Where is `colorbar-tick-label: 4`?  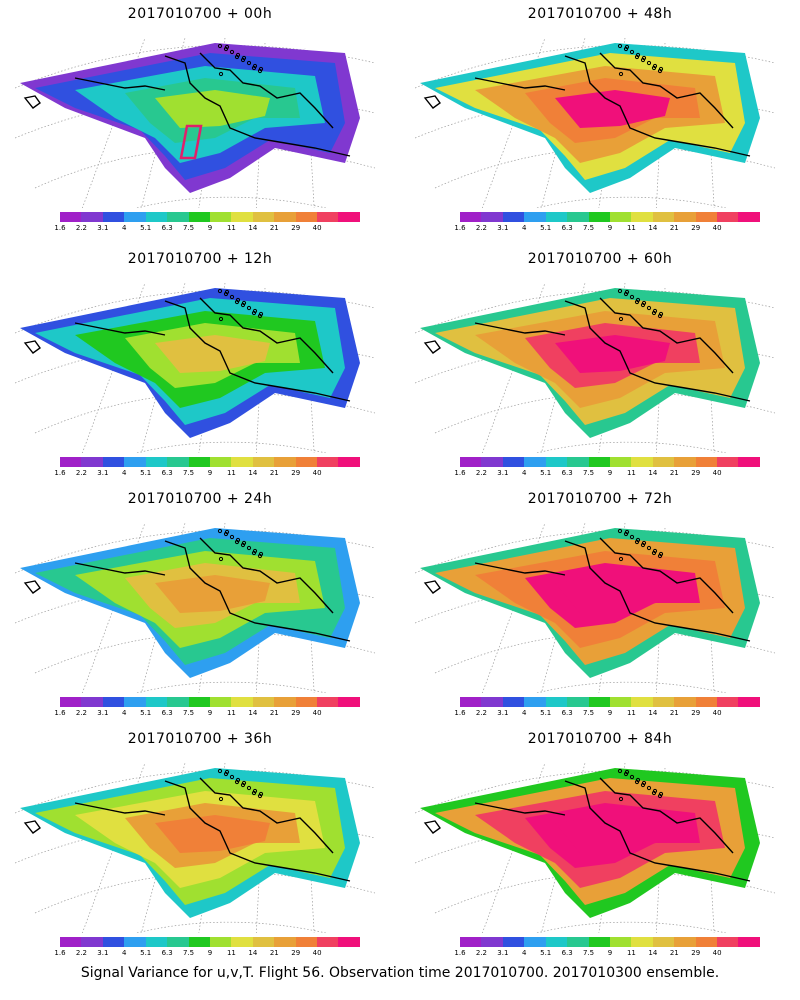
colorbar-tick-label: 4 is located at coordinates (524, 953).